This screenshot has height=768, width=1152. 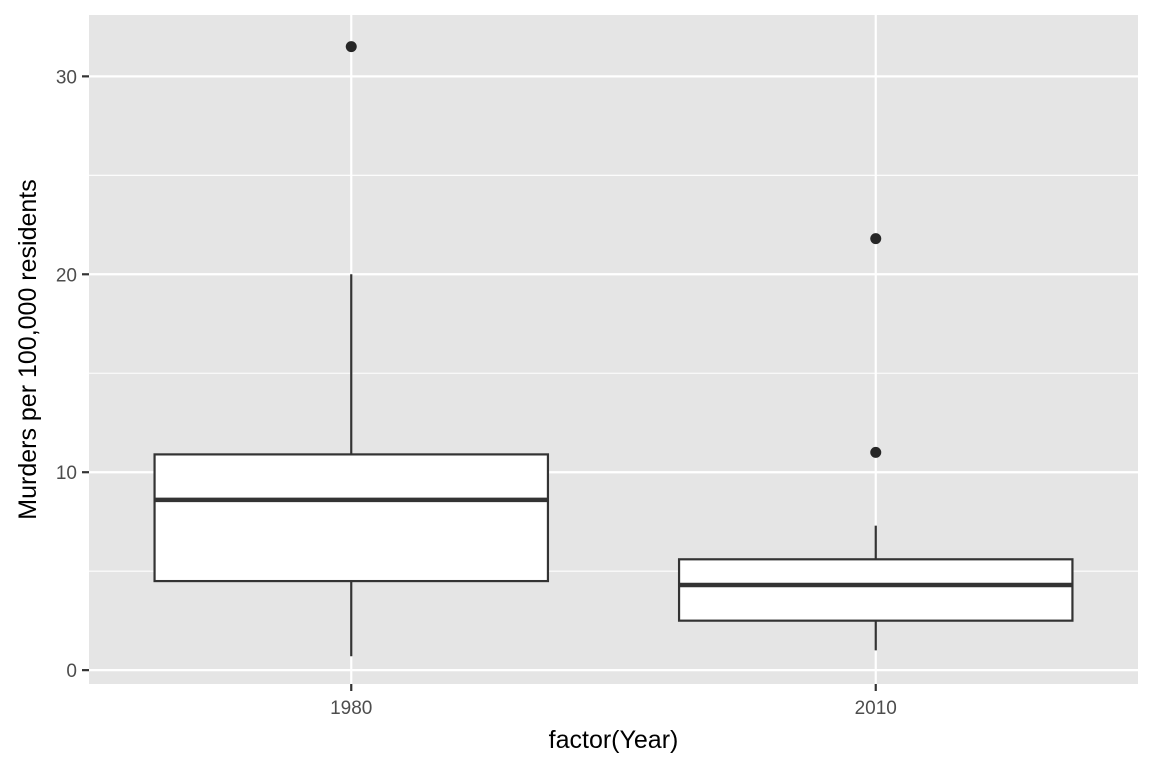 What do you see at coordinates (876, 708) in the screenshot?
I see `x-tick-label: 2010` at bounding box center [876, 708].